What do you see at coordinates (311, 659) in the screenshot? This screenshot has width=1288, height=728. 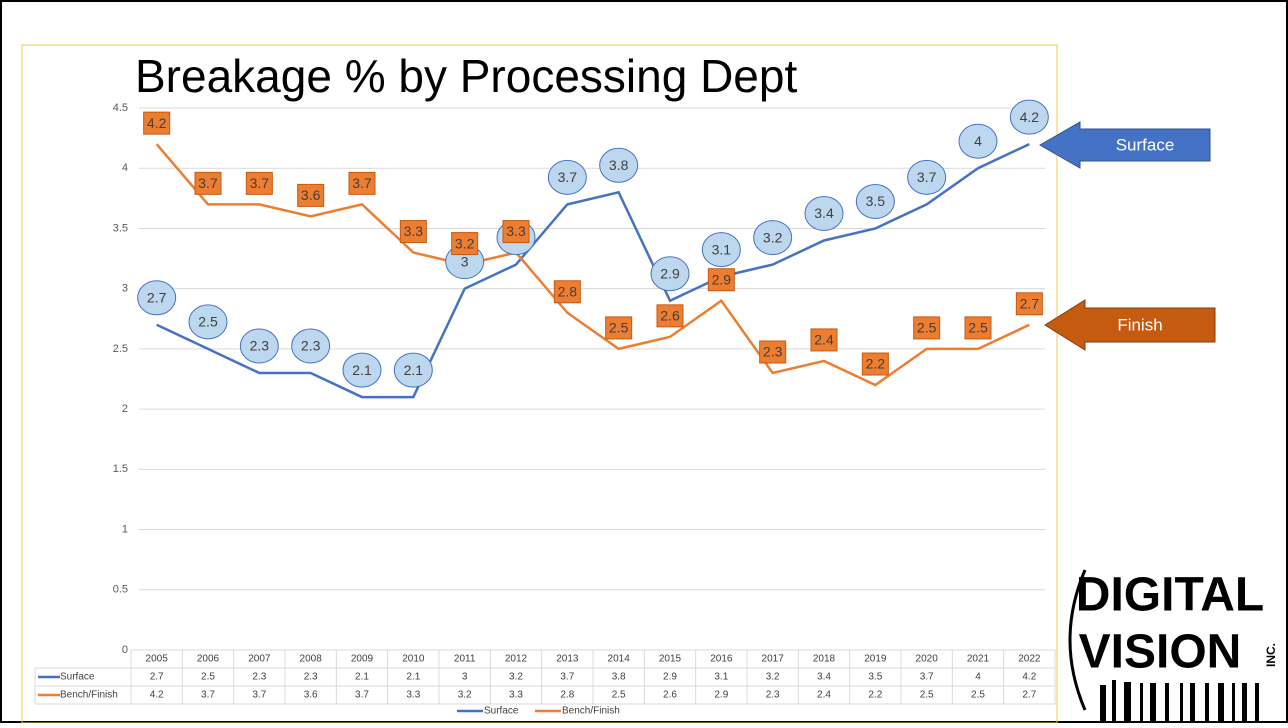 I see `x-tick-label: 2008` at bounding box center [311, 659].